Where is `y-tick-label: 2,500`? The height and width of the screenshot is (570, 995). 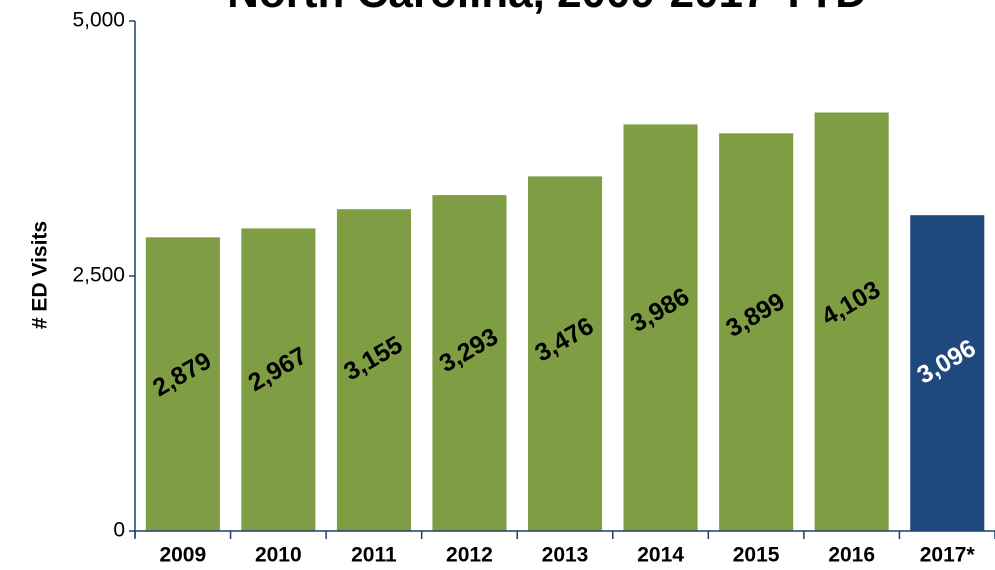
y-tick-label: 2,500 is located at coordinates (98, 275).